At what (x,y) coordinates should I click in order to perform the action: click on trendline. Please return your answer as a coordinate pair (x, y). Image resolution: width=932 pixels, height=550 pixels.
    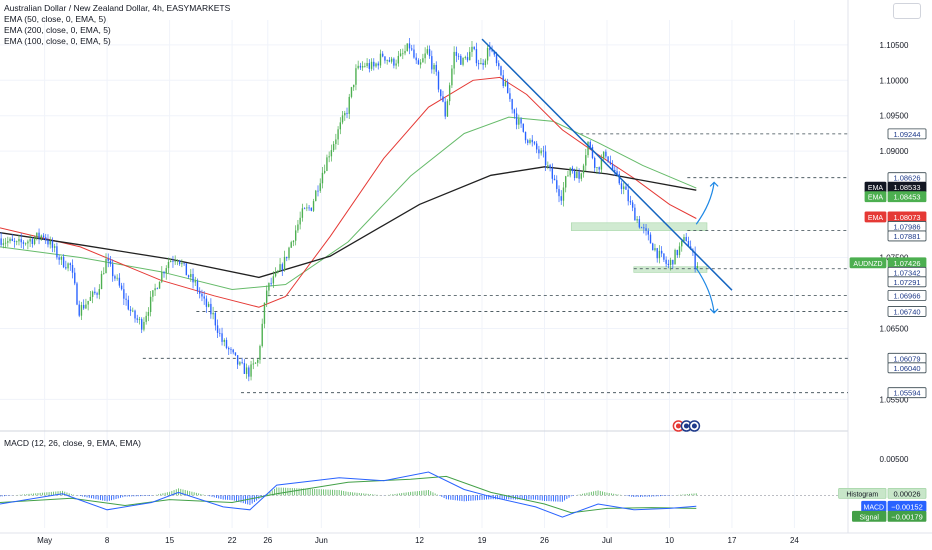
    Looking at the image, I should click on (607, 164).